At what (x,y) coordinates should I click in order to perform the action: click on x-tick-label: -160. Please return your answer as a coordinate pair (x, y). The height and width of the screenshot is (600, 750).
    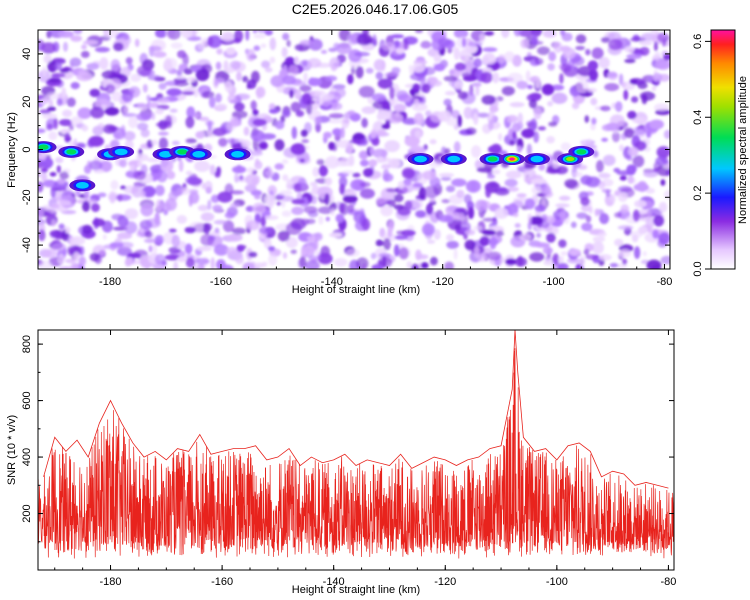
    Looking at the image, I should click on (222, 582).